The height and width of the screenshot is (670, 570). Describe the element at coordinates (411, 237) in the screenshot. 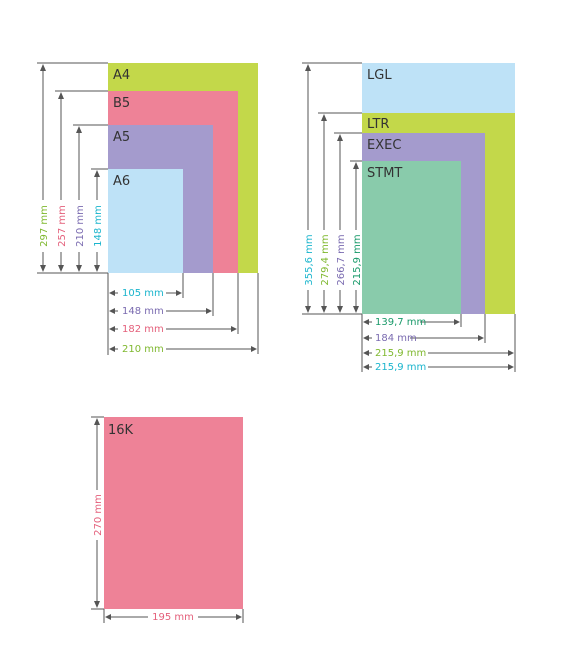

I see `sheet-stmt` at that location.